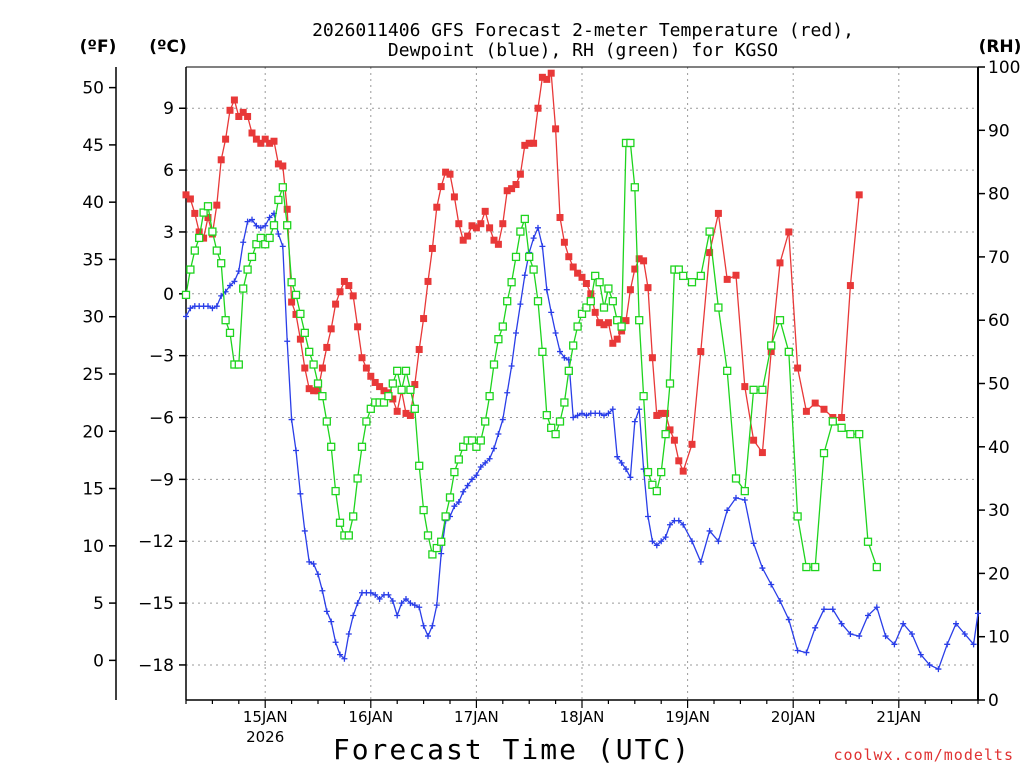  I want to click on fahrenheit-tick-label: 45, so click(93, 146).